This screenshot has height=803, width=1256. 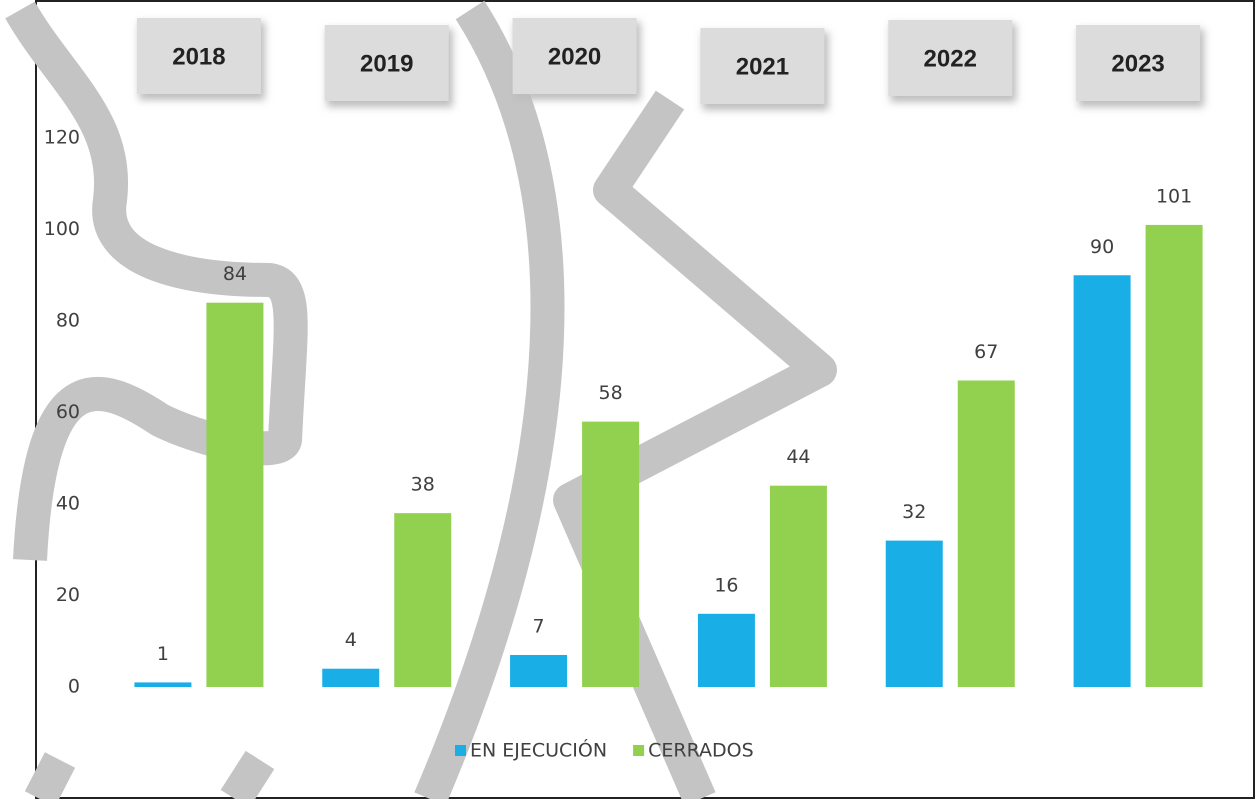 What do you see at coordinates (670, 64) in the screenshot?
I see `year-boxes: 2018 2019 2020 2021 2022 2023` at bounding box center [670, 64].